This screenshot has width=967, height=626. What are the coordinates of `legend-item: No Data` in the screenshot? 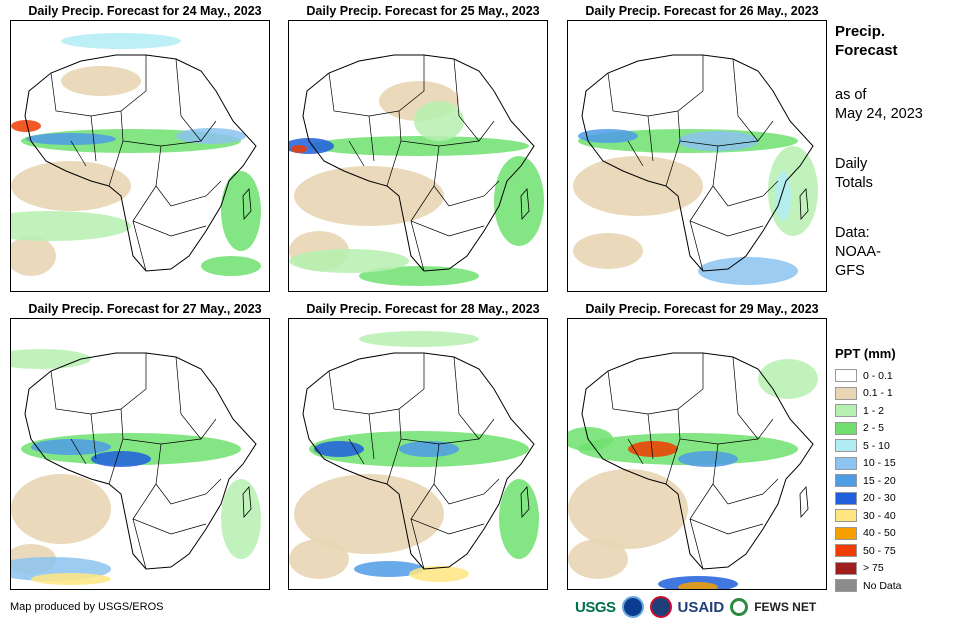 It's located at (897, 586).